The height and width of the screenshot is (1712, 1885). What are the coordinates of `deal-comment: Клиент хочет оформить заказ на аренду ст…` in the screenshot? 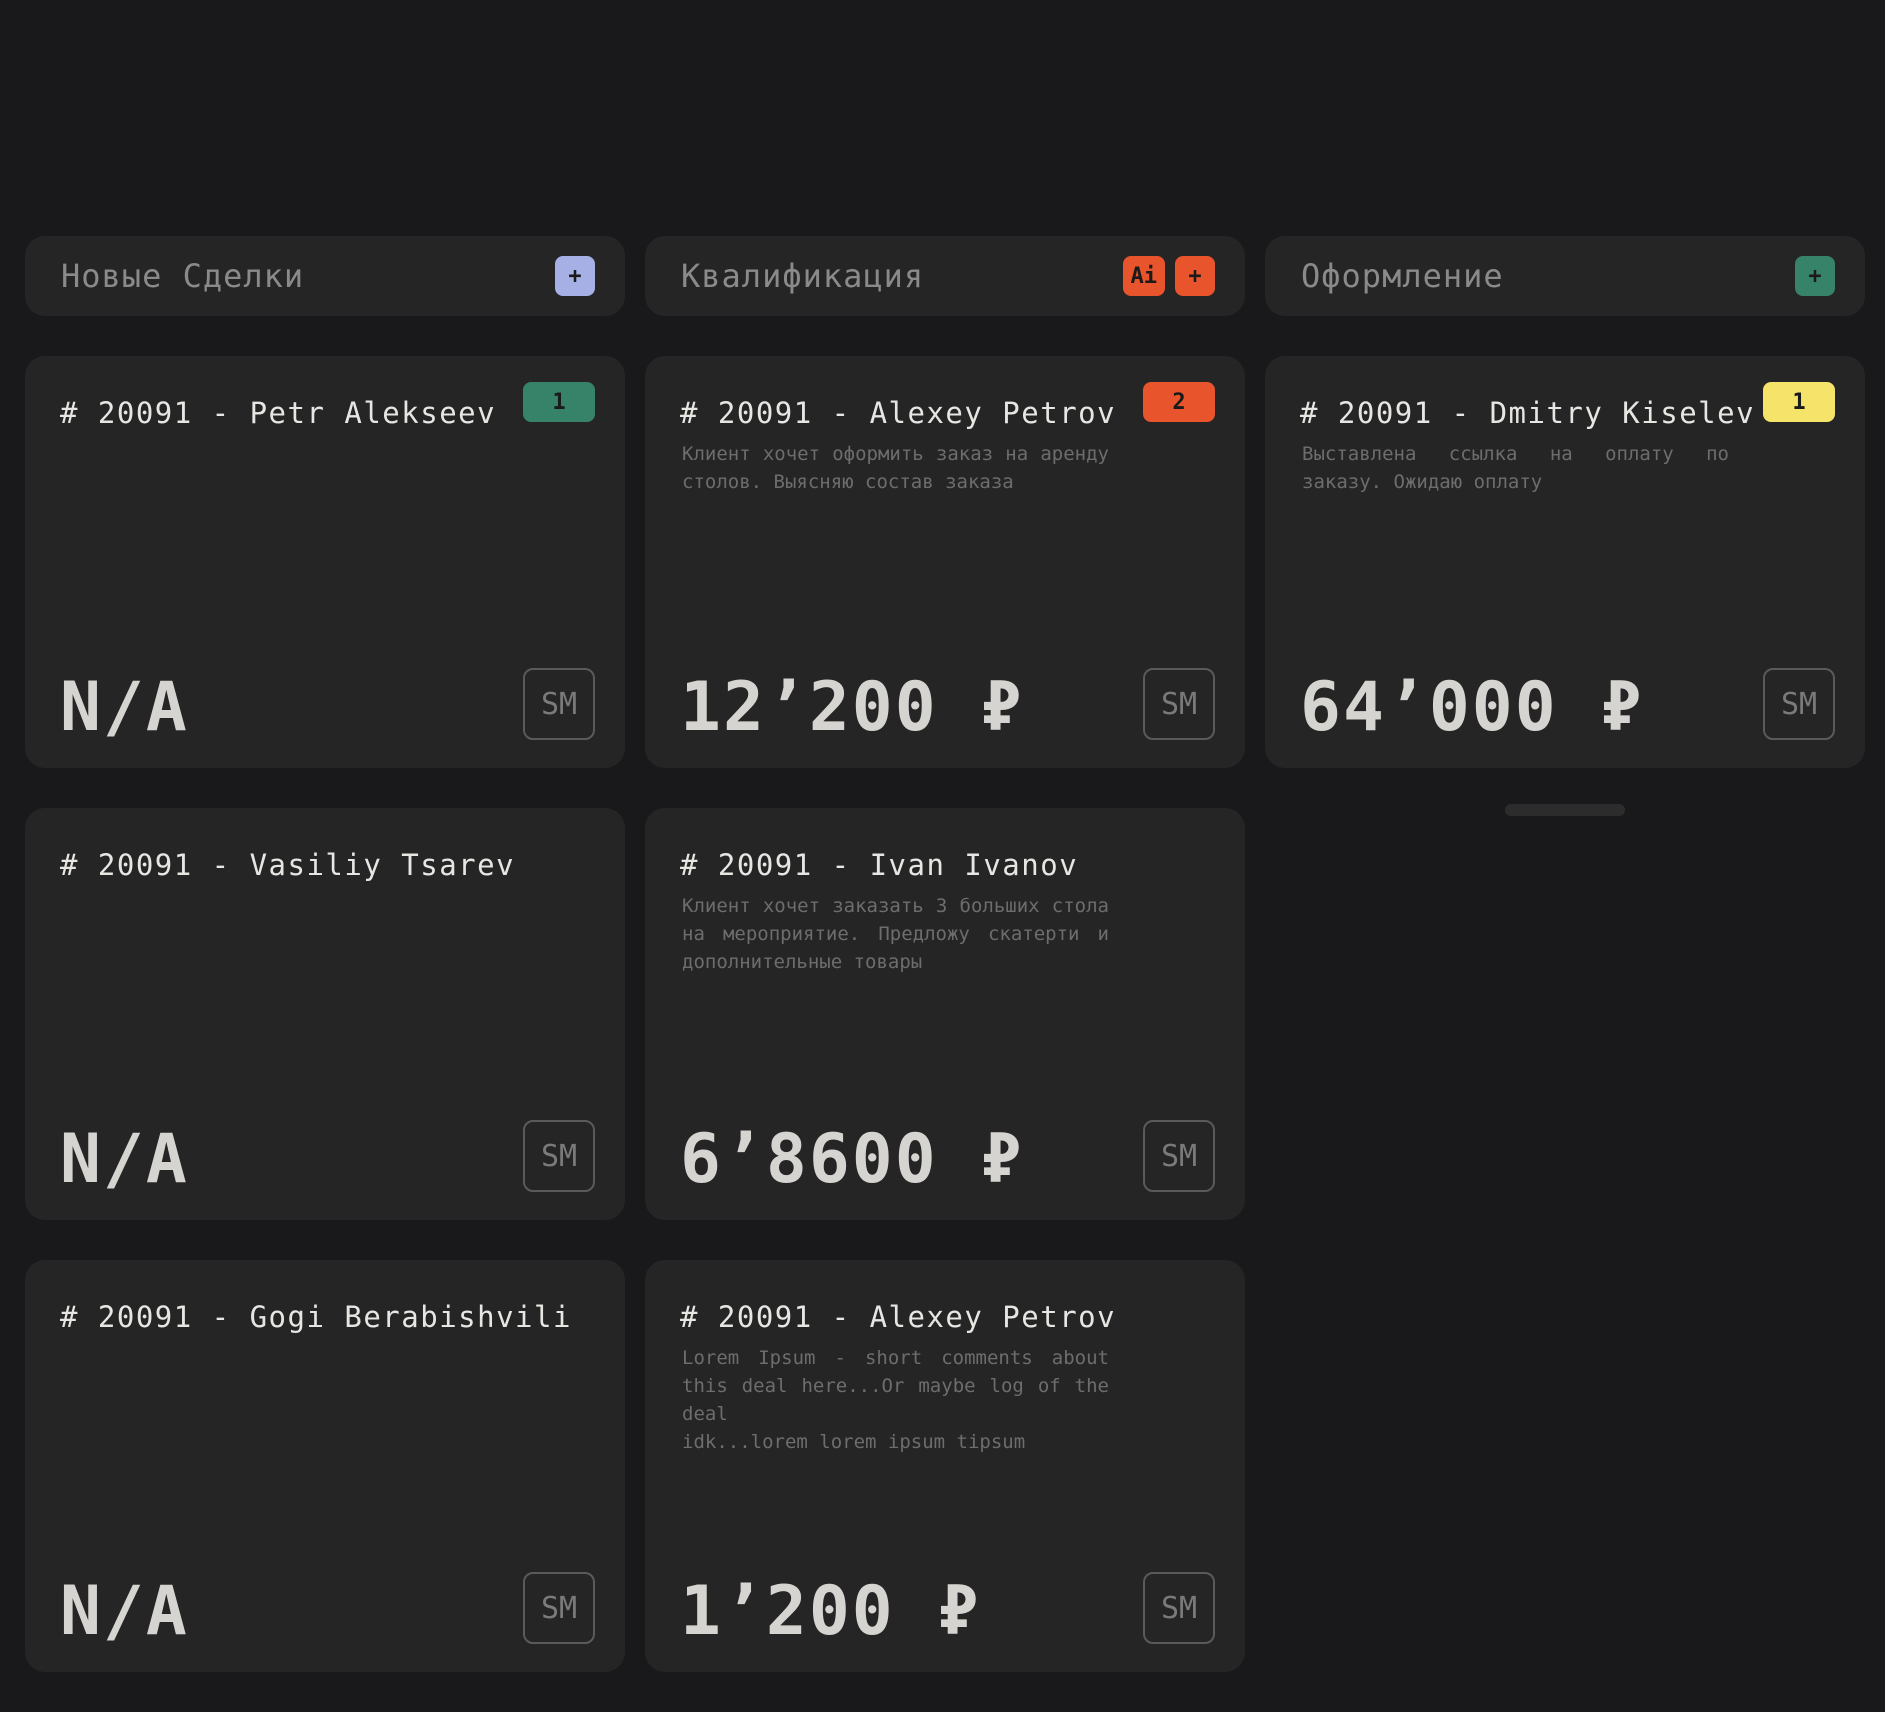 It's located at (895, 468).